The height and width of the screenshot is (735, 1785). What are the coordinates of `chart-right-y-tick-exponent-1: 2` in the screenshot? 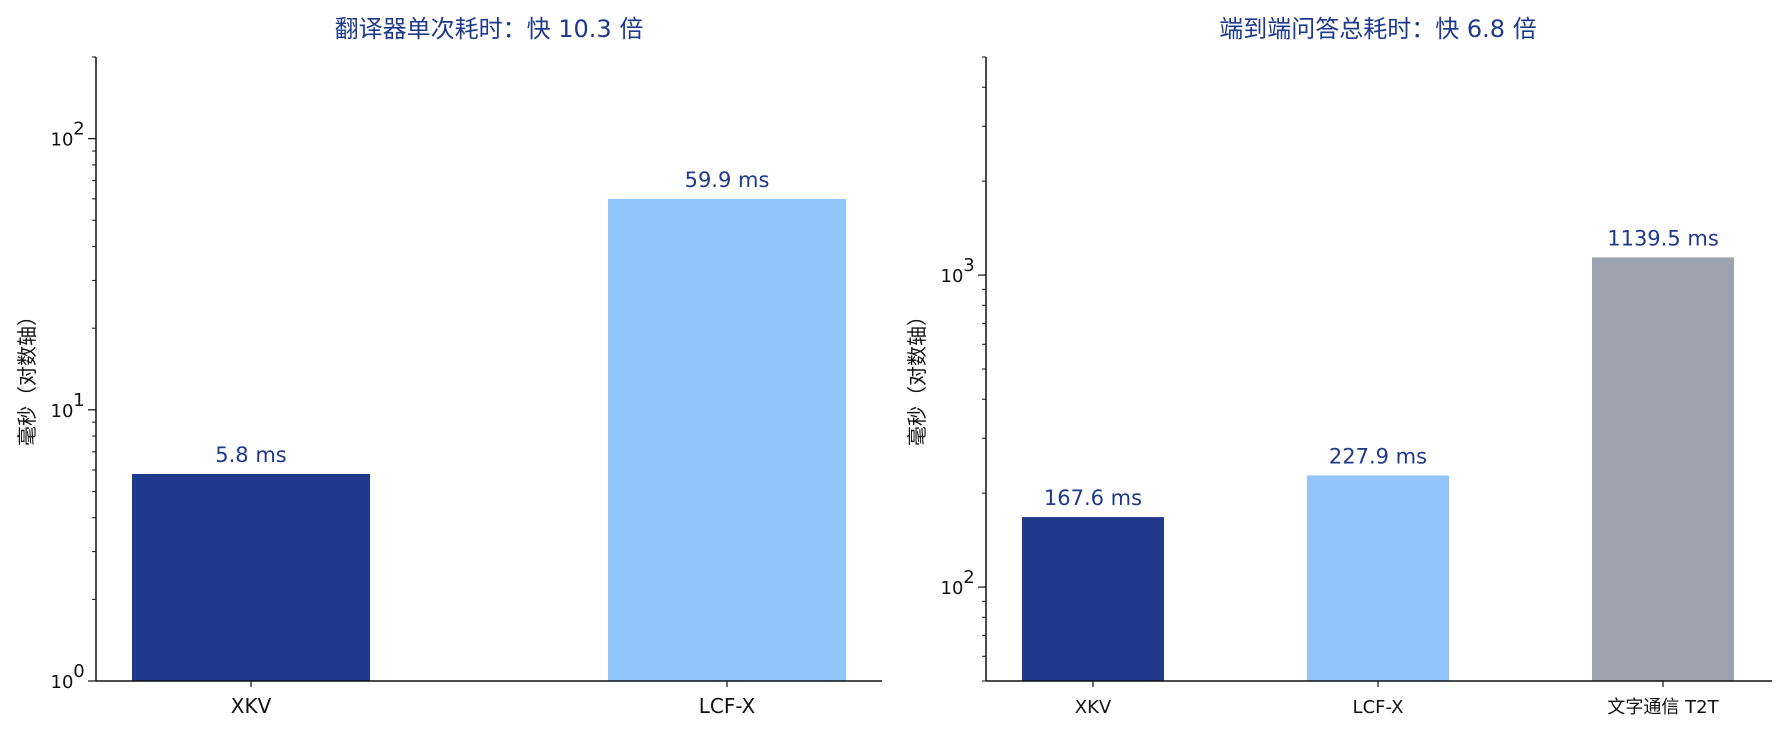 It's located at (968, 577).